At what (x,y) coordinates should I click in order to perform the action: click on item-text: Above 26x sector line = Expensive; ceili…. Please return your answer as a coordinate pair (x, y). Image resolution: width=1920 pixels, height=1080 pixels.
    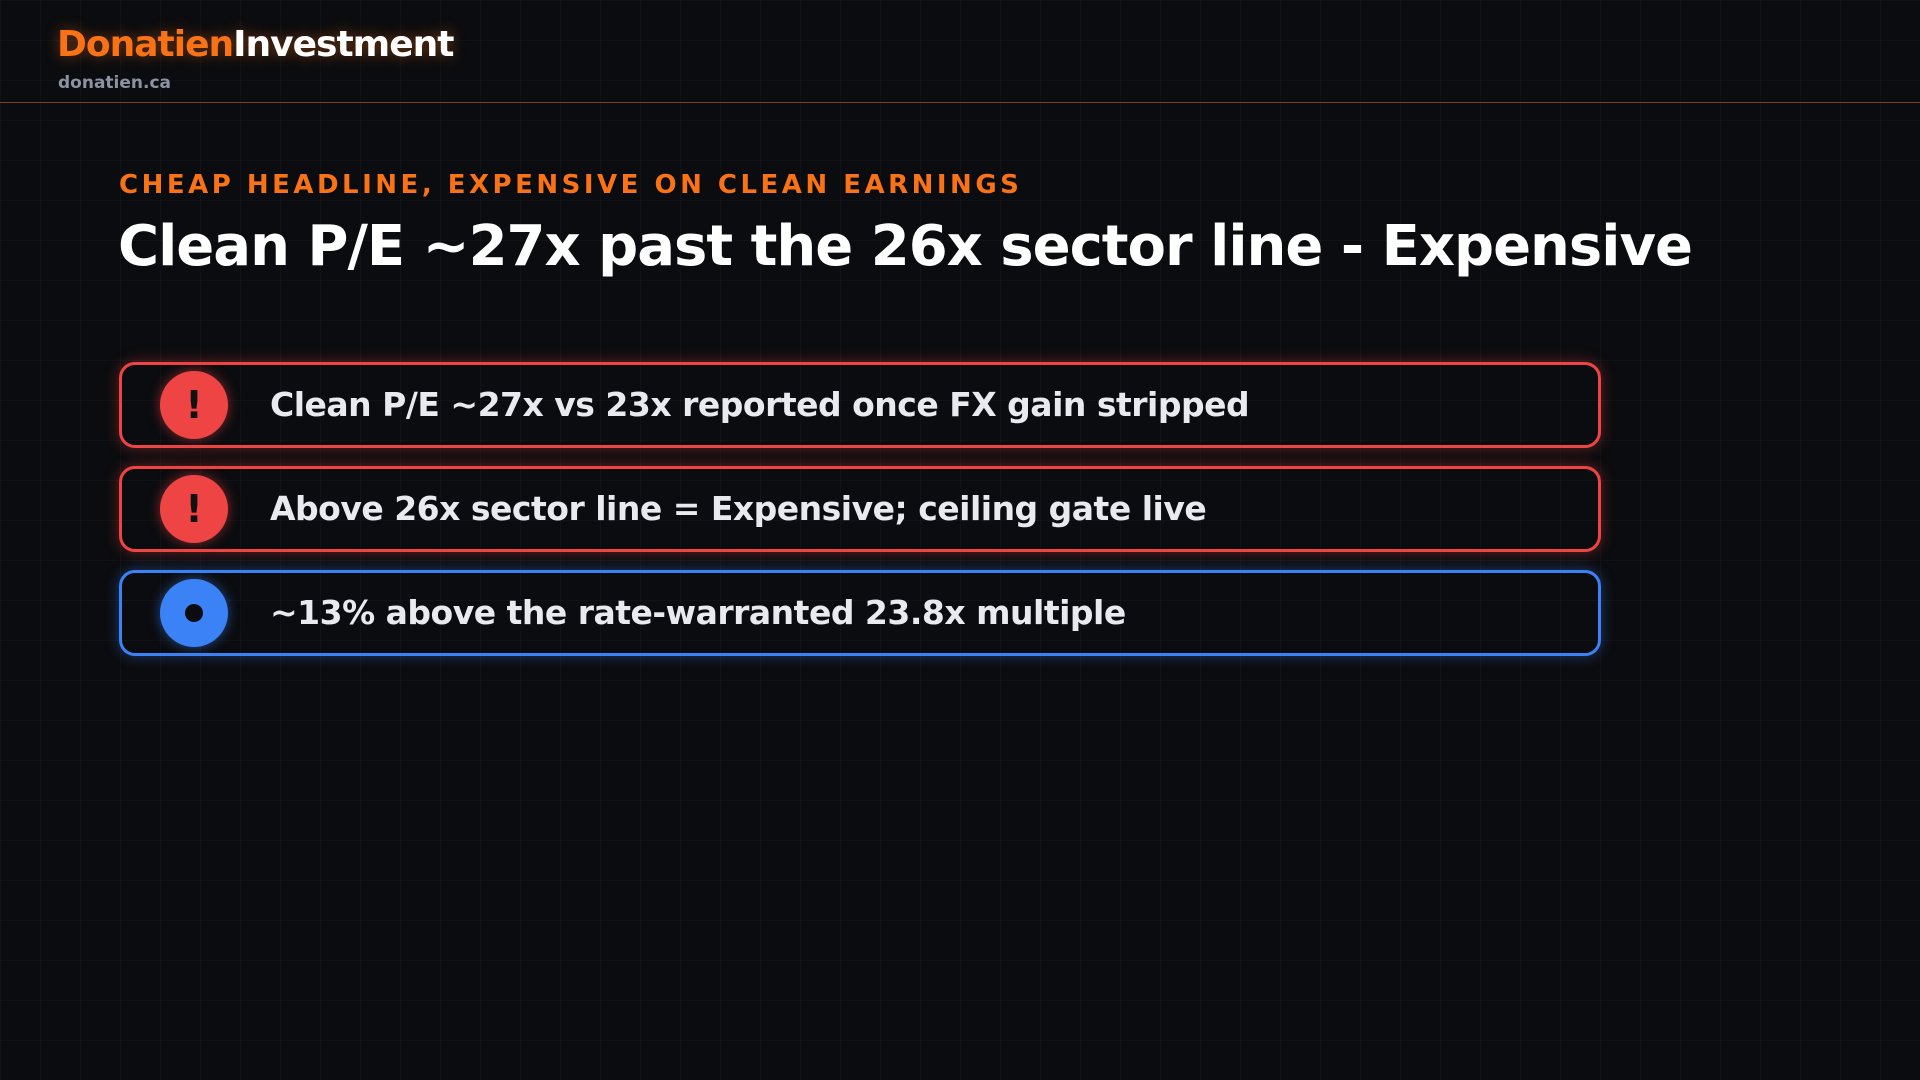
    Looking at the image, I should click on (738, 508).